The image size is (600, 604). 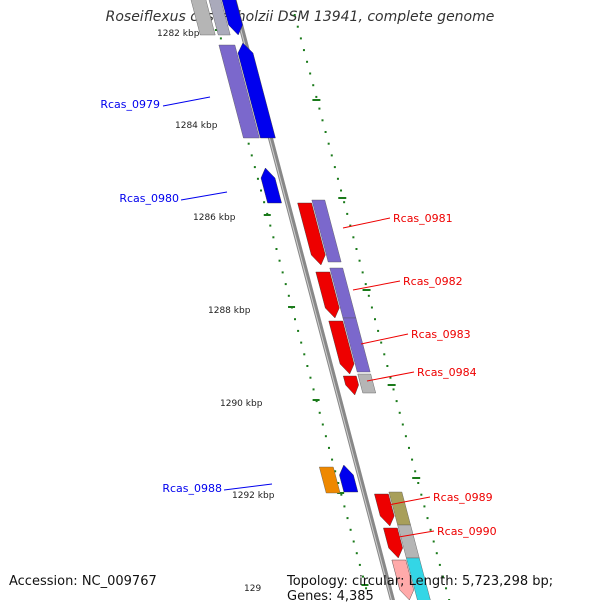 What do you see at coordinates (433, 281) in the screenshot?
I see `gene-label-rcas-0982: Rcas_0982` at bounding box center [433, 281].